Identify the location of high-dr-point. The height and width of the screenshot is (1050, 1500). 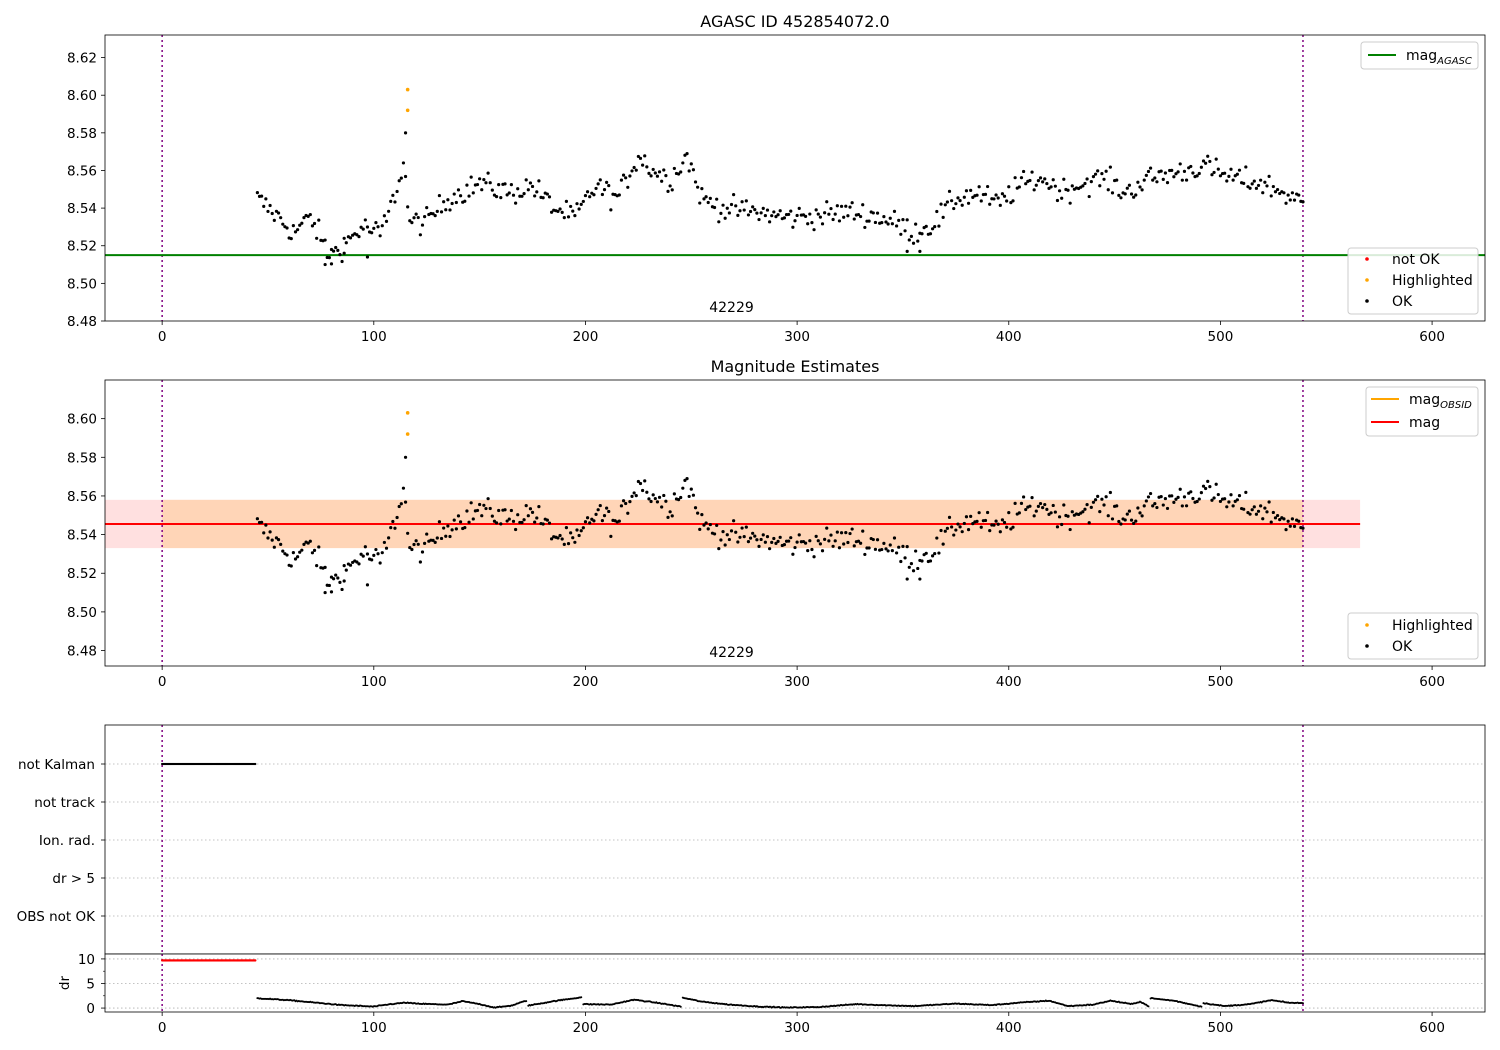
(255, 960).